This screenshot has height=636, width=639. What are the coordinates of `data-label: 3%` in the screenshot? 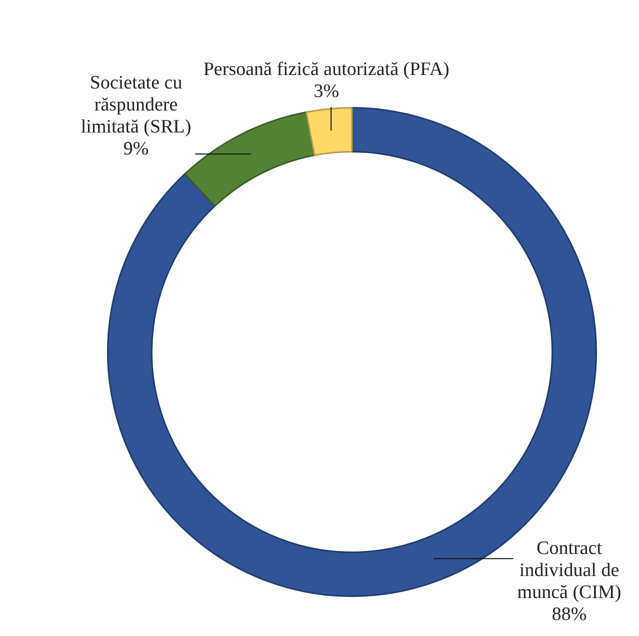 It's located at (327, 91).